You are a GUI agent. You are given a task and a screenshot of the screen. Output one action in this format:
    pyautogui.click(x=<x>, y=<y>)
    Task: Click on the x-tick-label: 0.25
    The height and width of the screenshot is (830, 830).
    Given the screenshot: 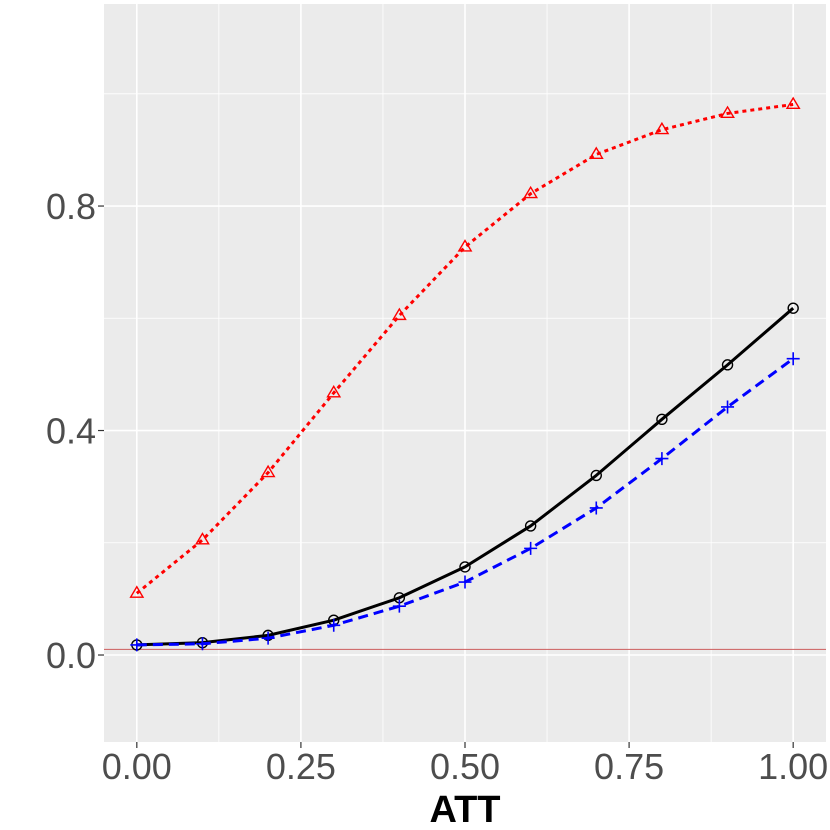 What is the action you would take?
    pyautogui.click(x=301, y=766)
    